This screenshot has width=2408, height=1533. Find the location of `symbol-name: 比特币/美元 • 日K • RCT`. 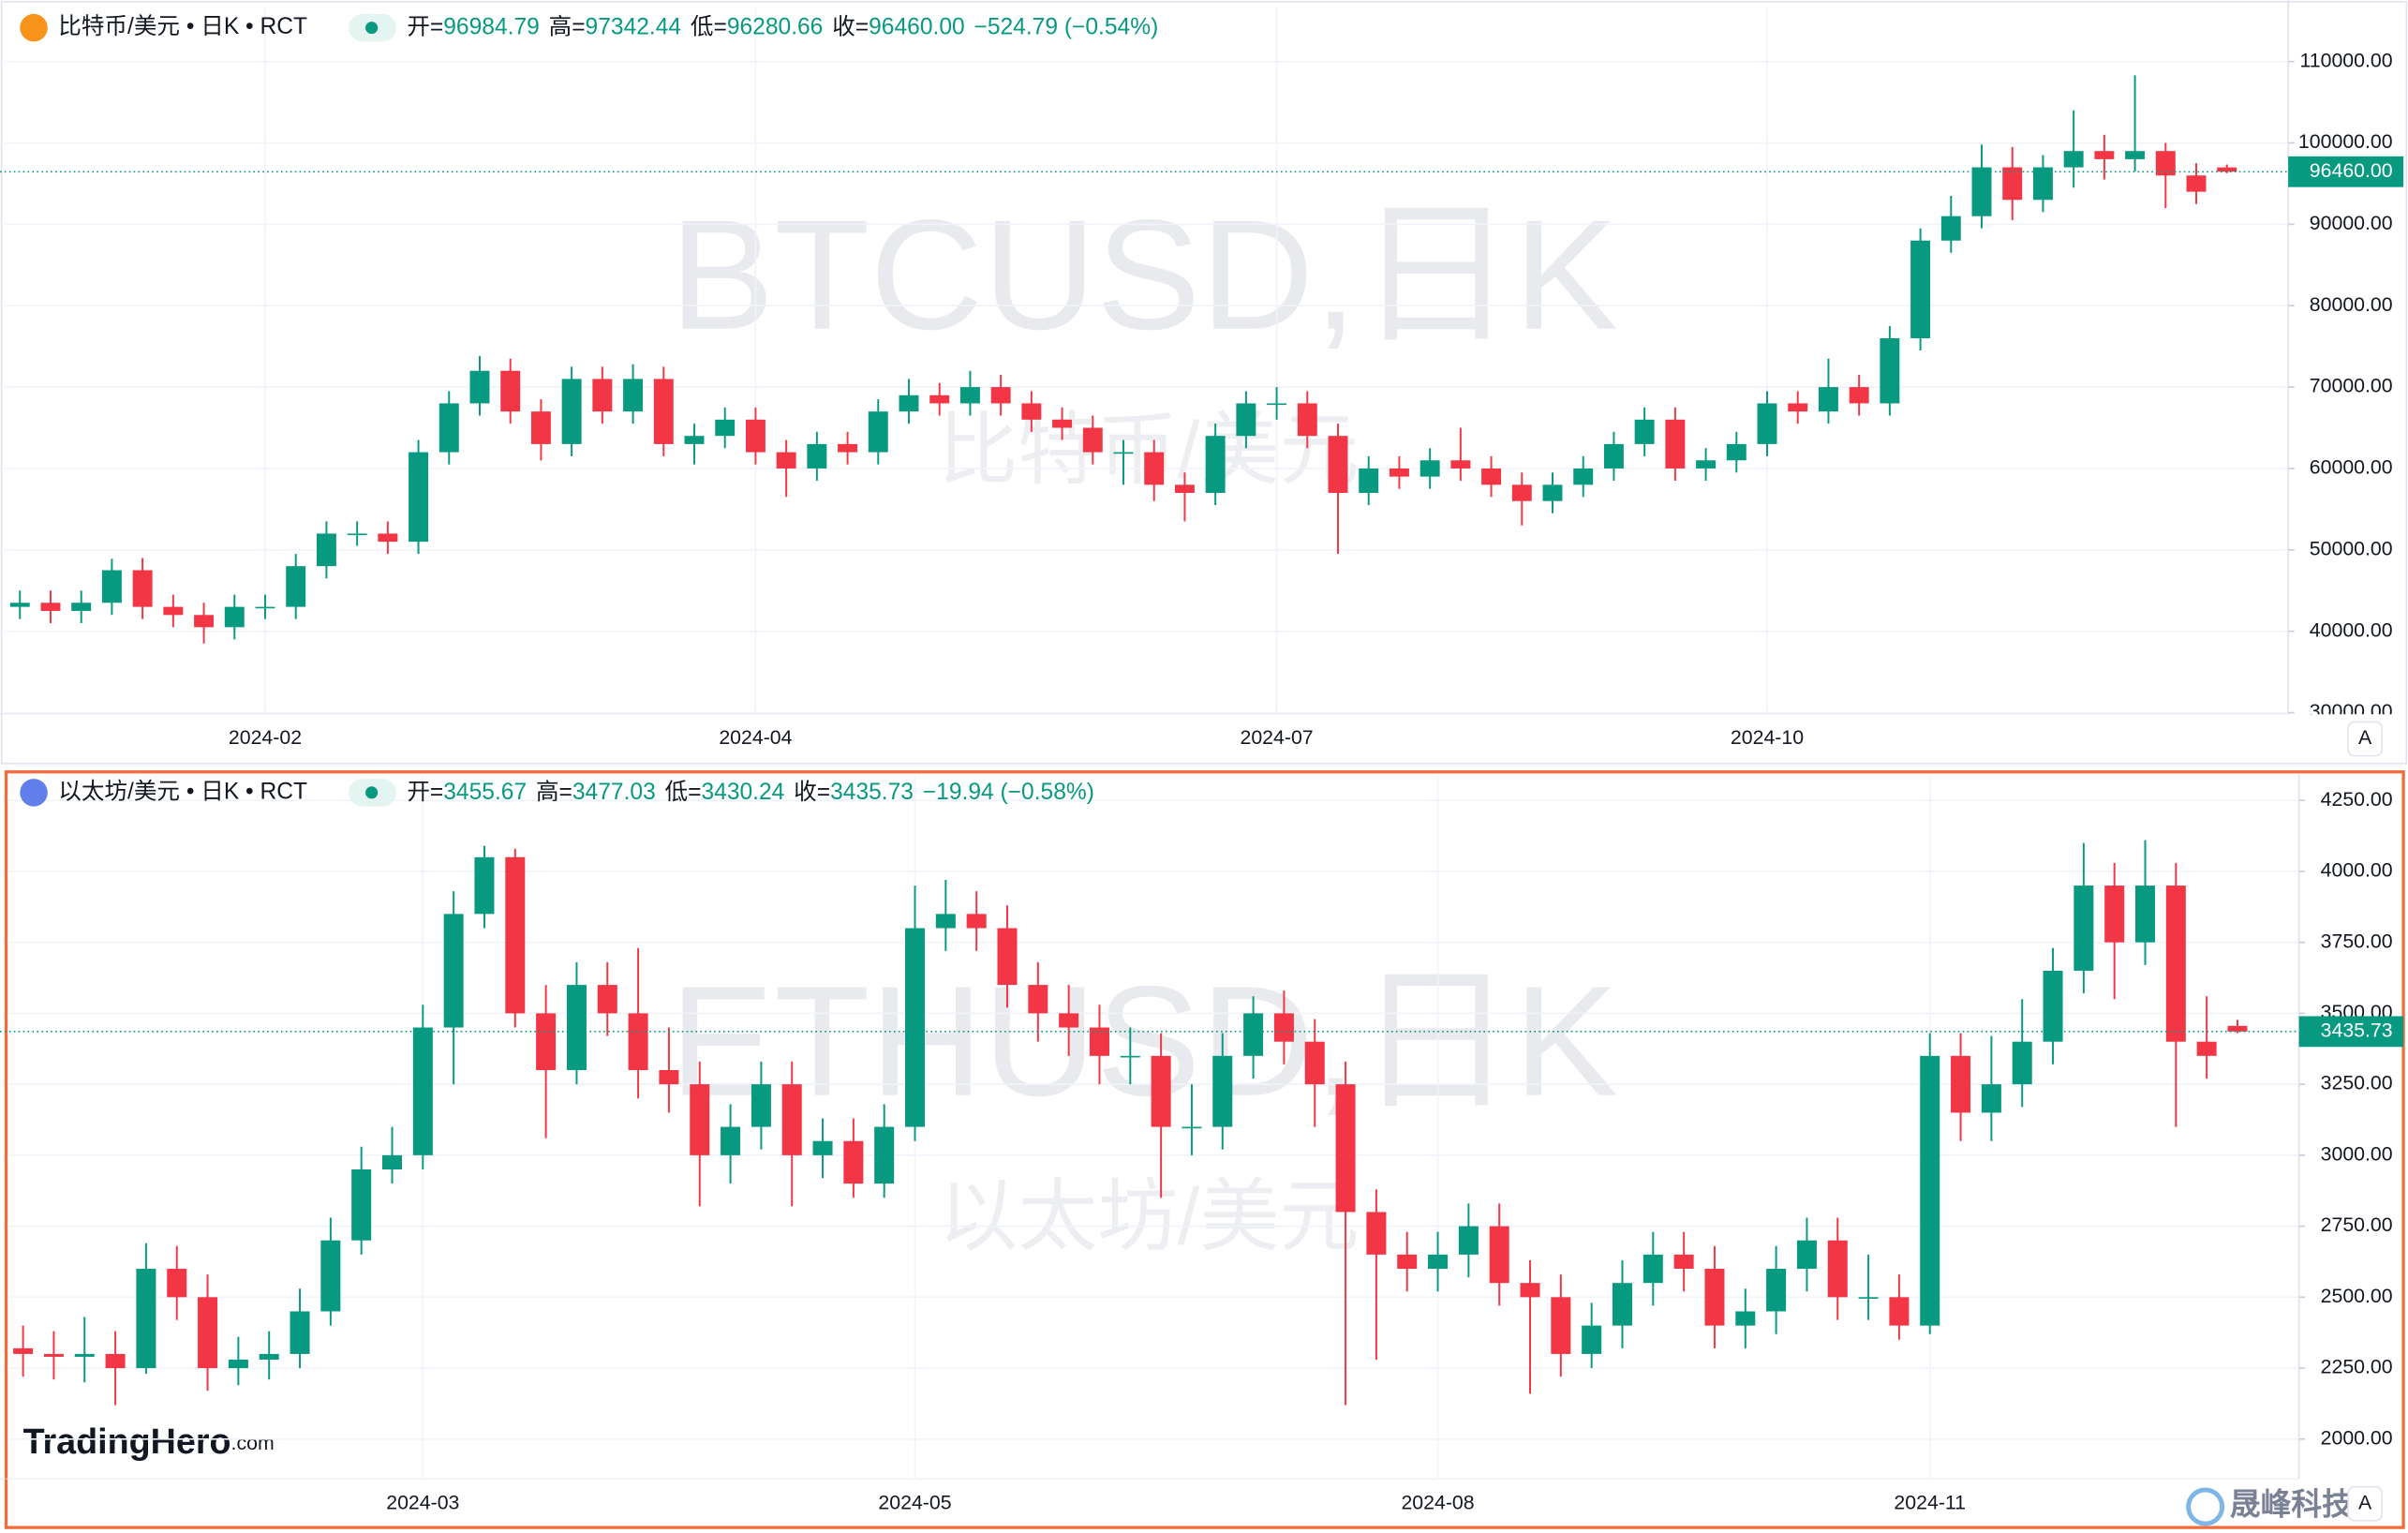

symbol-name: 比特币/美元 • 日K • RCT is located at coordinates (182, 26).